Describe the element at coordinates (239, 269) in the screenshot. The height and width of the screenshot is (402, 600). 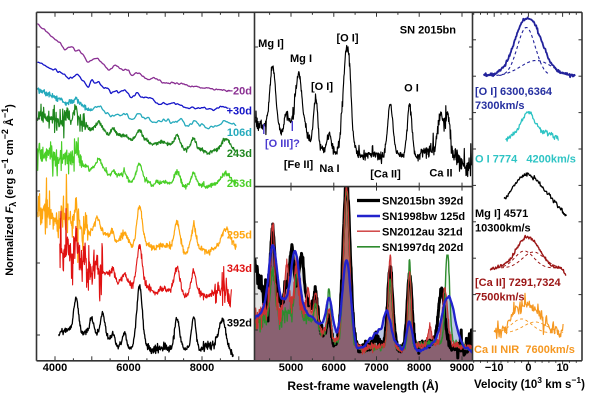
I see `svg-text: 343d` at that location.